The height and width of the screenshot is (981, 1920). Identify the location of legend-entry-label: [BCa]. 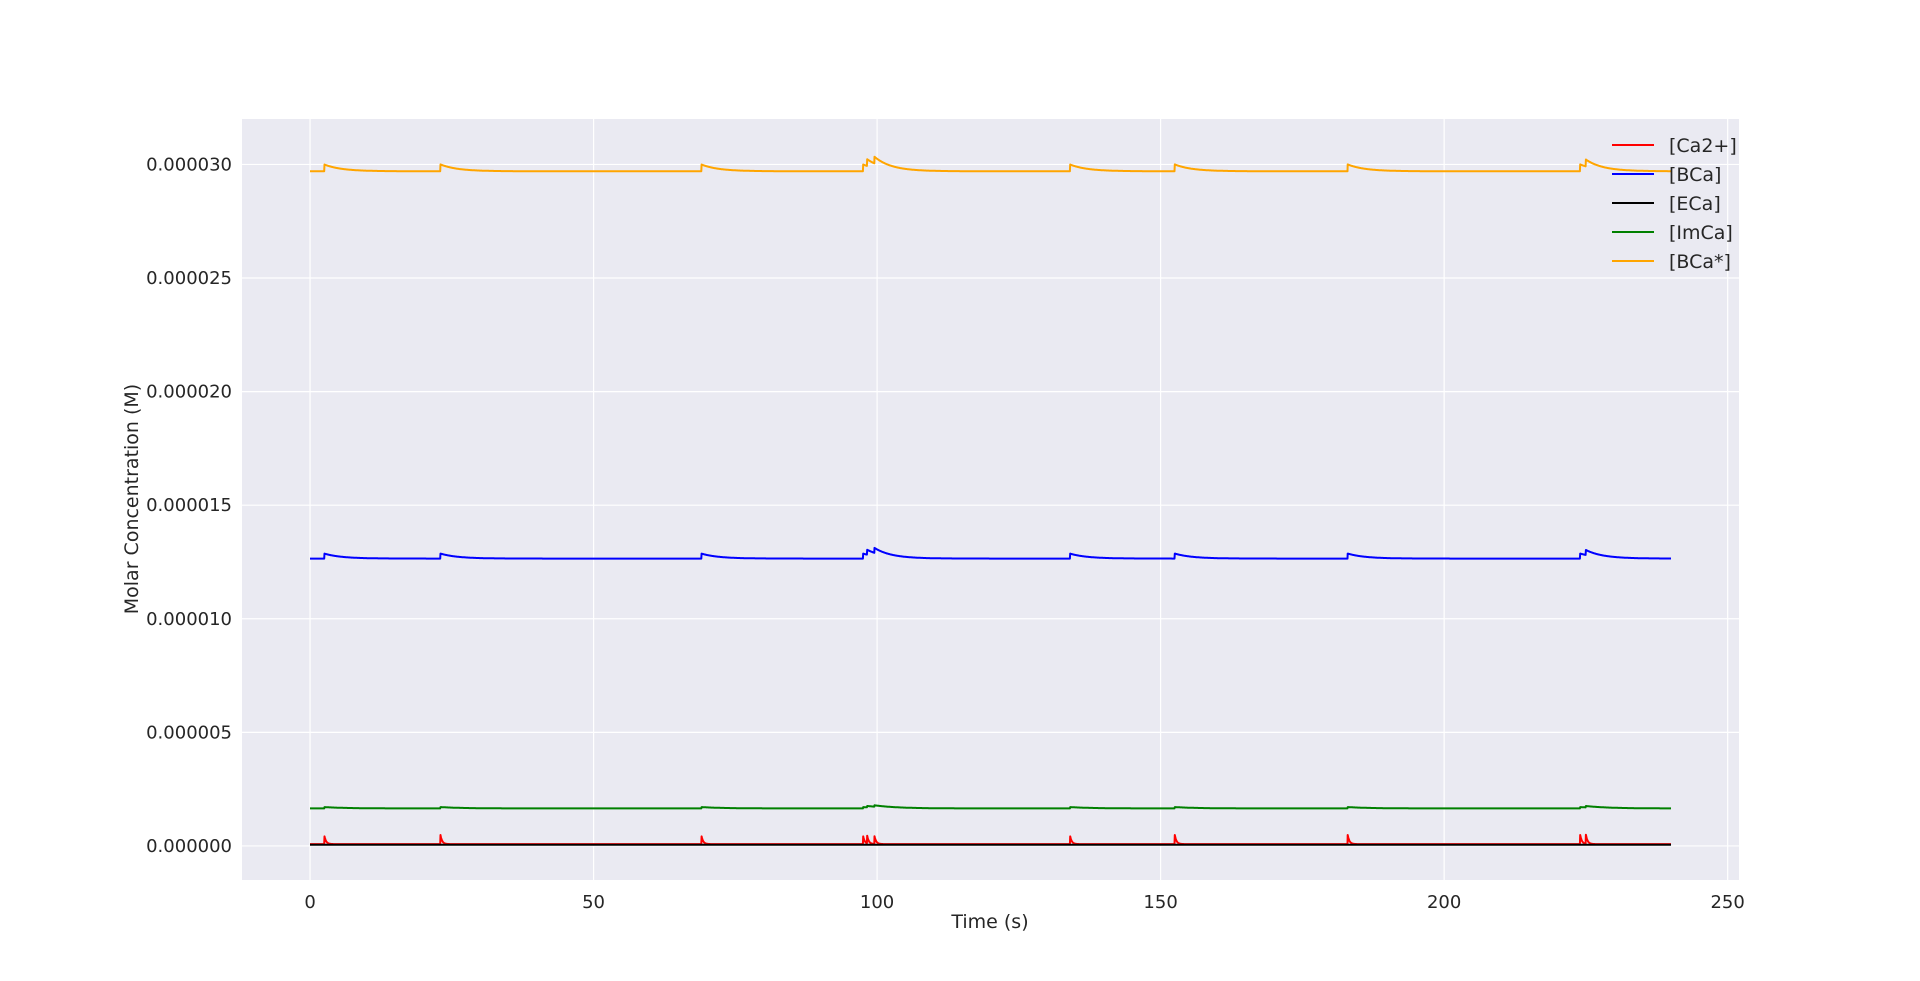
(1695, 175).